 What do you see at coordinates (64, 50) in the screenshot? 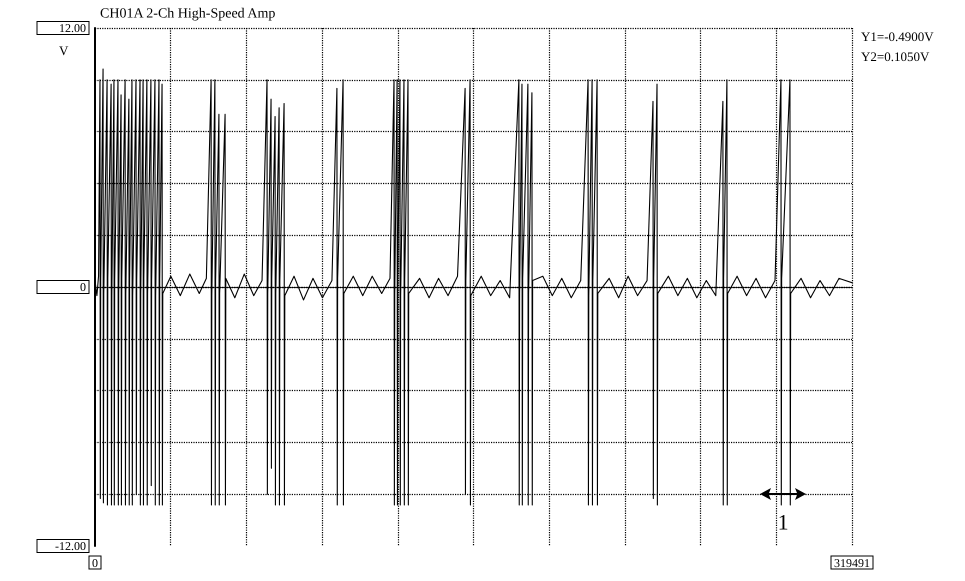
I see `y-axis-title: V` at bounding box center [64, 50].